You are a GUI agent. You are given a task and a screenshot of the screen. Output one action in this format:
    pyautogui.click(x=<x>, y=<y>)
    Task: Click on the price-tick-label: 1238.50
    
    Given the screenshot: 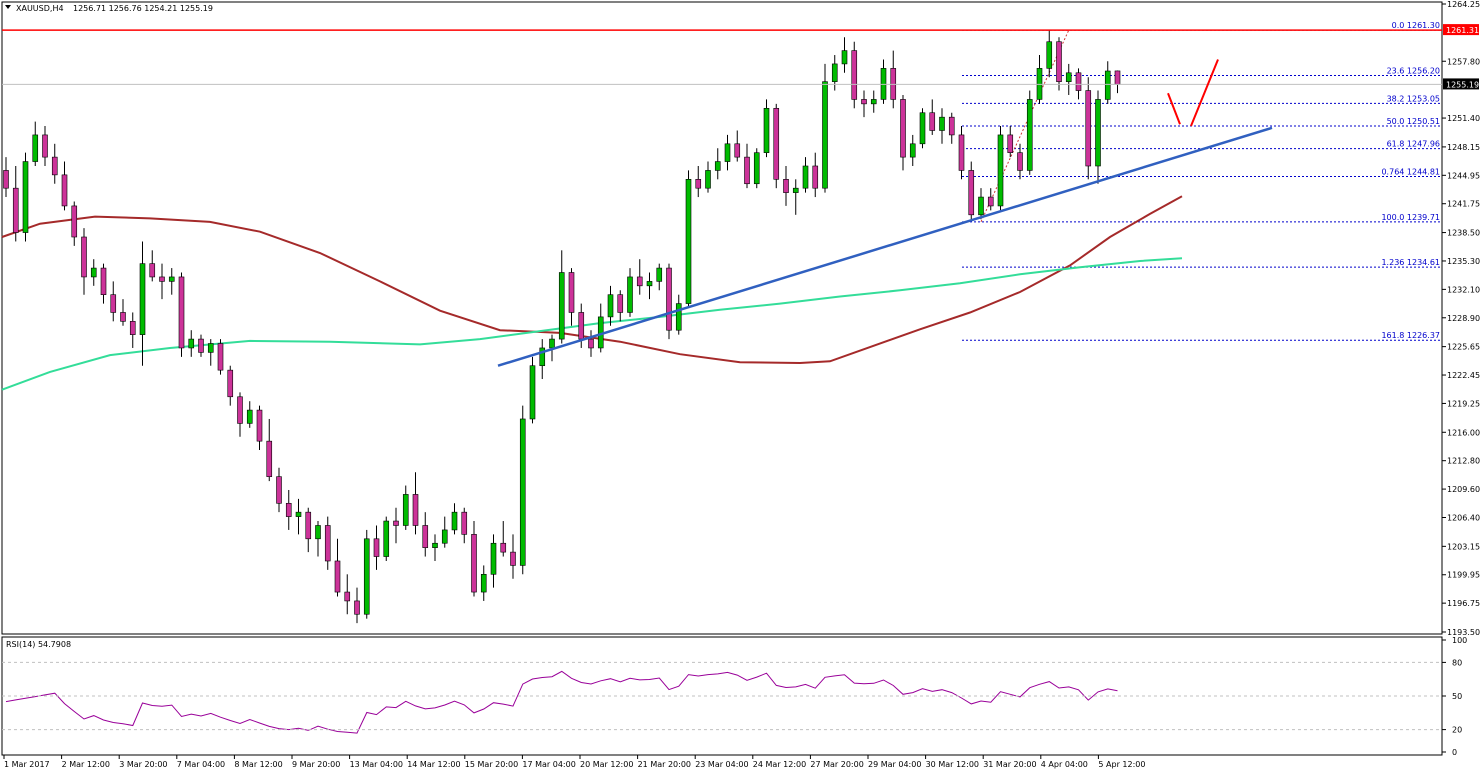 What is the action you would take?
    pyautogui.click(x=1463, y=233)
    